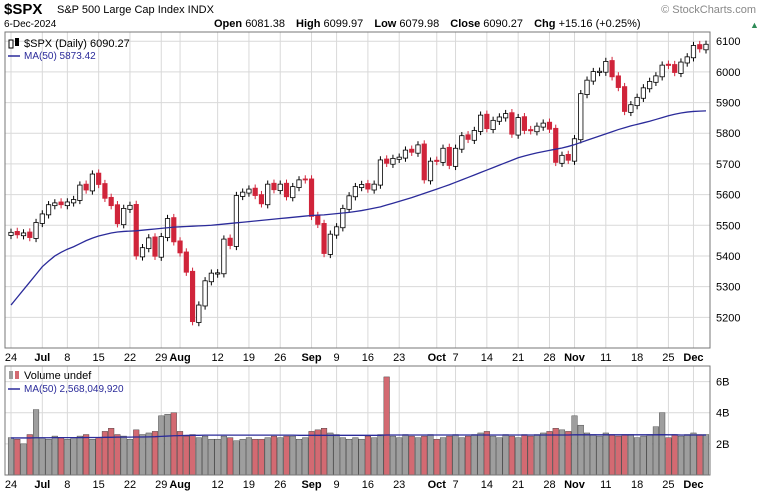 This screenshot has height=501, width=762. I want to click on legend-candle-icon, so click(11, 44).